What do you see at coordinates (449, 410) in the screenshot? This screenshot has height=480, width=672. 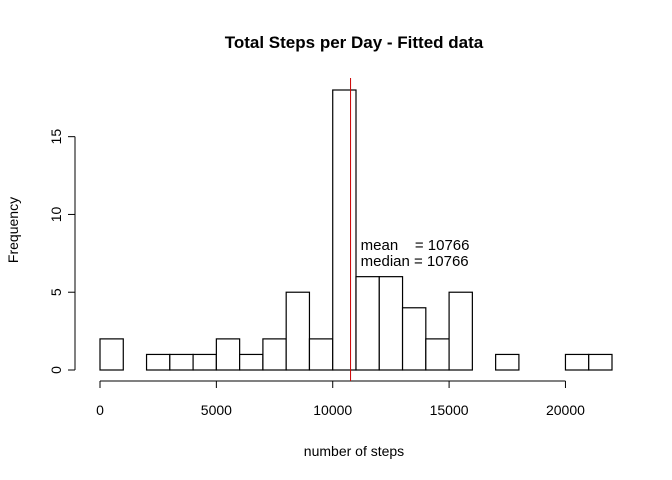 I see `x-tick-label: 15000` at bounding box center [449, 410].